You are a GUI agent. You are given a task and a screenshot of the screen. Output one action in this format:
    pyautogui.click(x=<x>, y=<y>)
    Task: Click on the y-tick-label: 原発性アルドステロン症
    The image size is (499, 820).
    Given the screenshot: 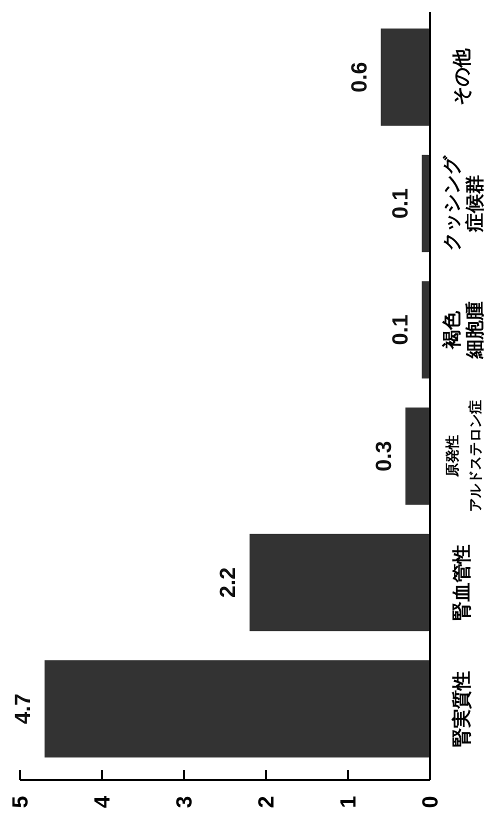 What is the action you would take?
    pyautogui.click(x=463, y=456)
    